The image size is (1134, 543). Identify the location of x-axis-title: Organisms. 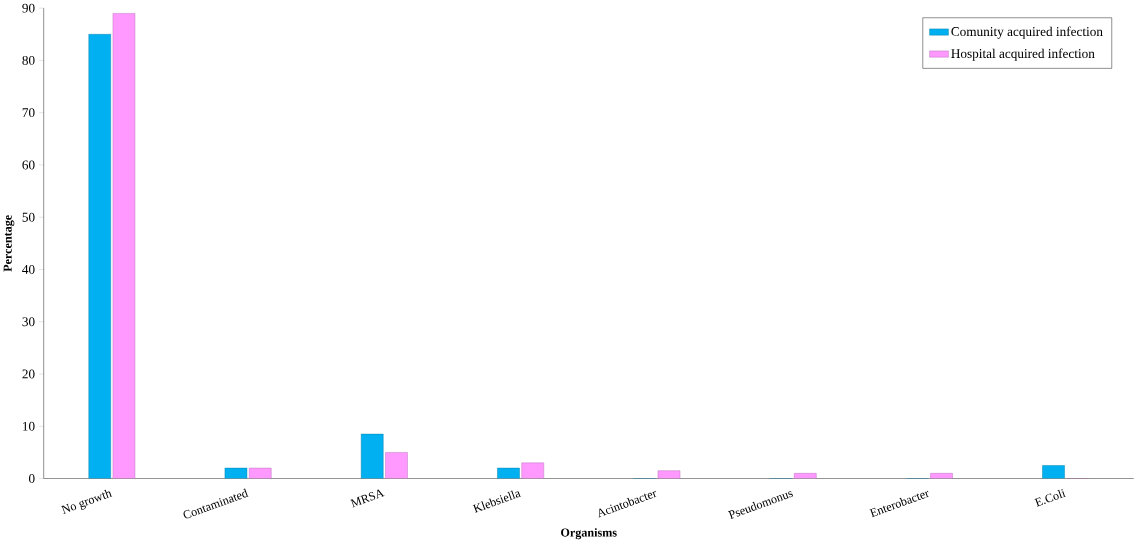
(589, 534).